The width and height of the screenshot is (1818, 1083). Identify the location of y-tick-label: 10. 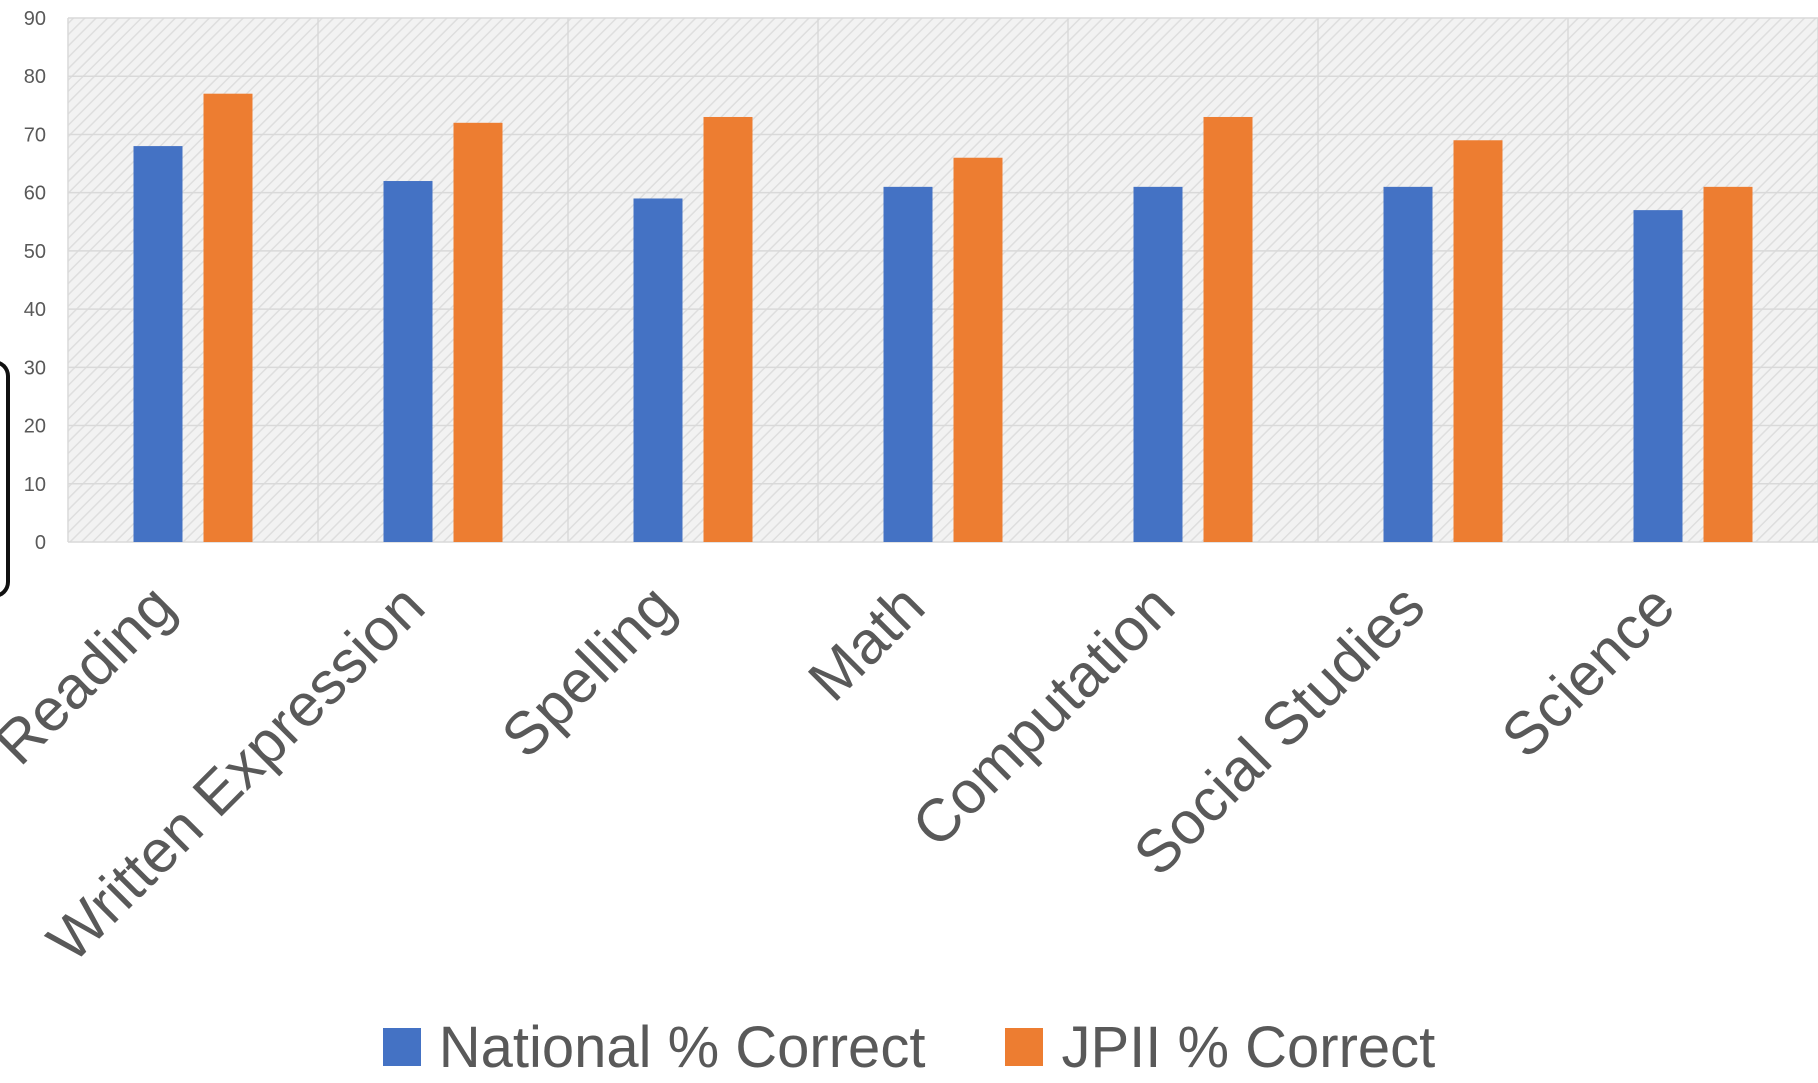
(35, 485).